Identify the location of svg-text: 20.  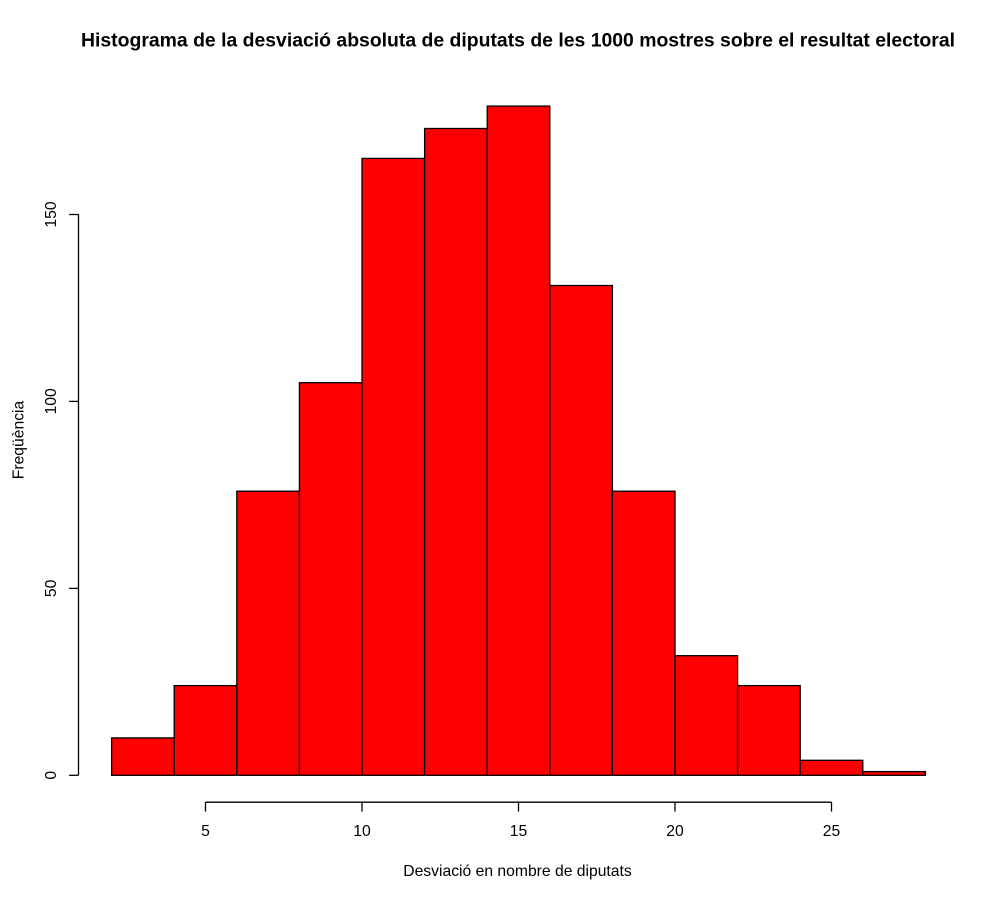
(675, 831).